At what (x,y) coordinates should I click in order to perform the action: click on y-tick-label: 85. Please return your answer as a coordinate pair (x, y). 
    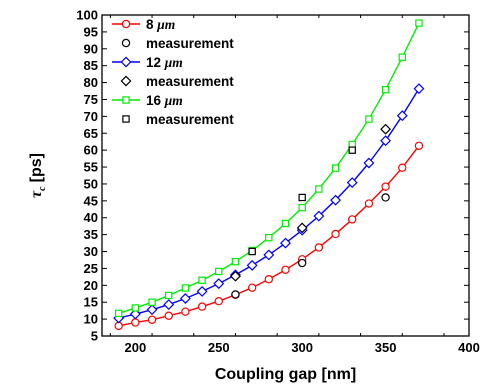
    Looking at the image, I should click on (91, 65).